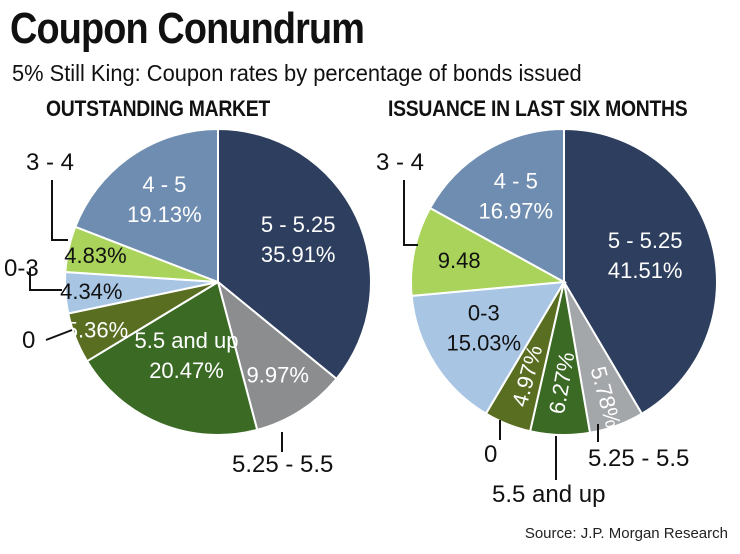  Describe the element at coordinates (21, 268) in the screenshot. I see `category-label-0-3: 0-3` at that location.